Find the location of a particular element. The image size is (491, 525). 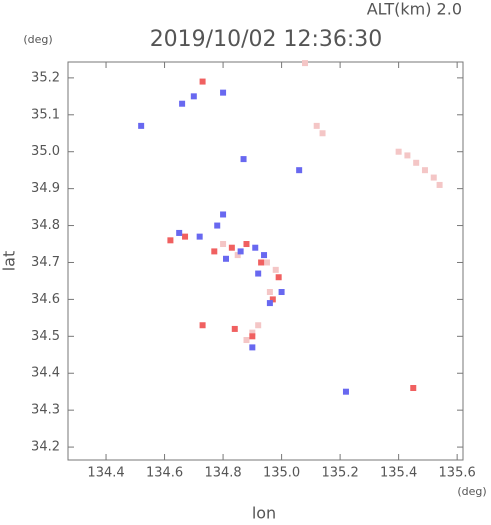

chart-title: 2019/10/02 12:36:30 is located at coordinates (266, 39).